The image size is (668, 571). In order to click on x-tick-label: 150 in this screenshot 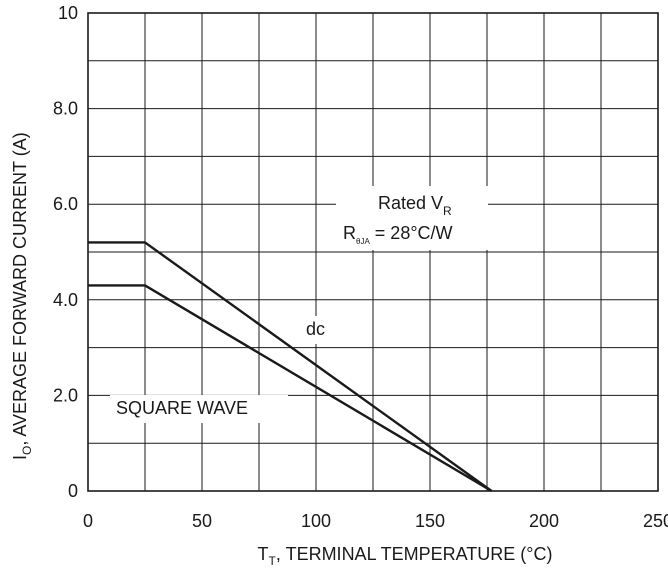, I will do `click(430, 521)`.